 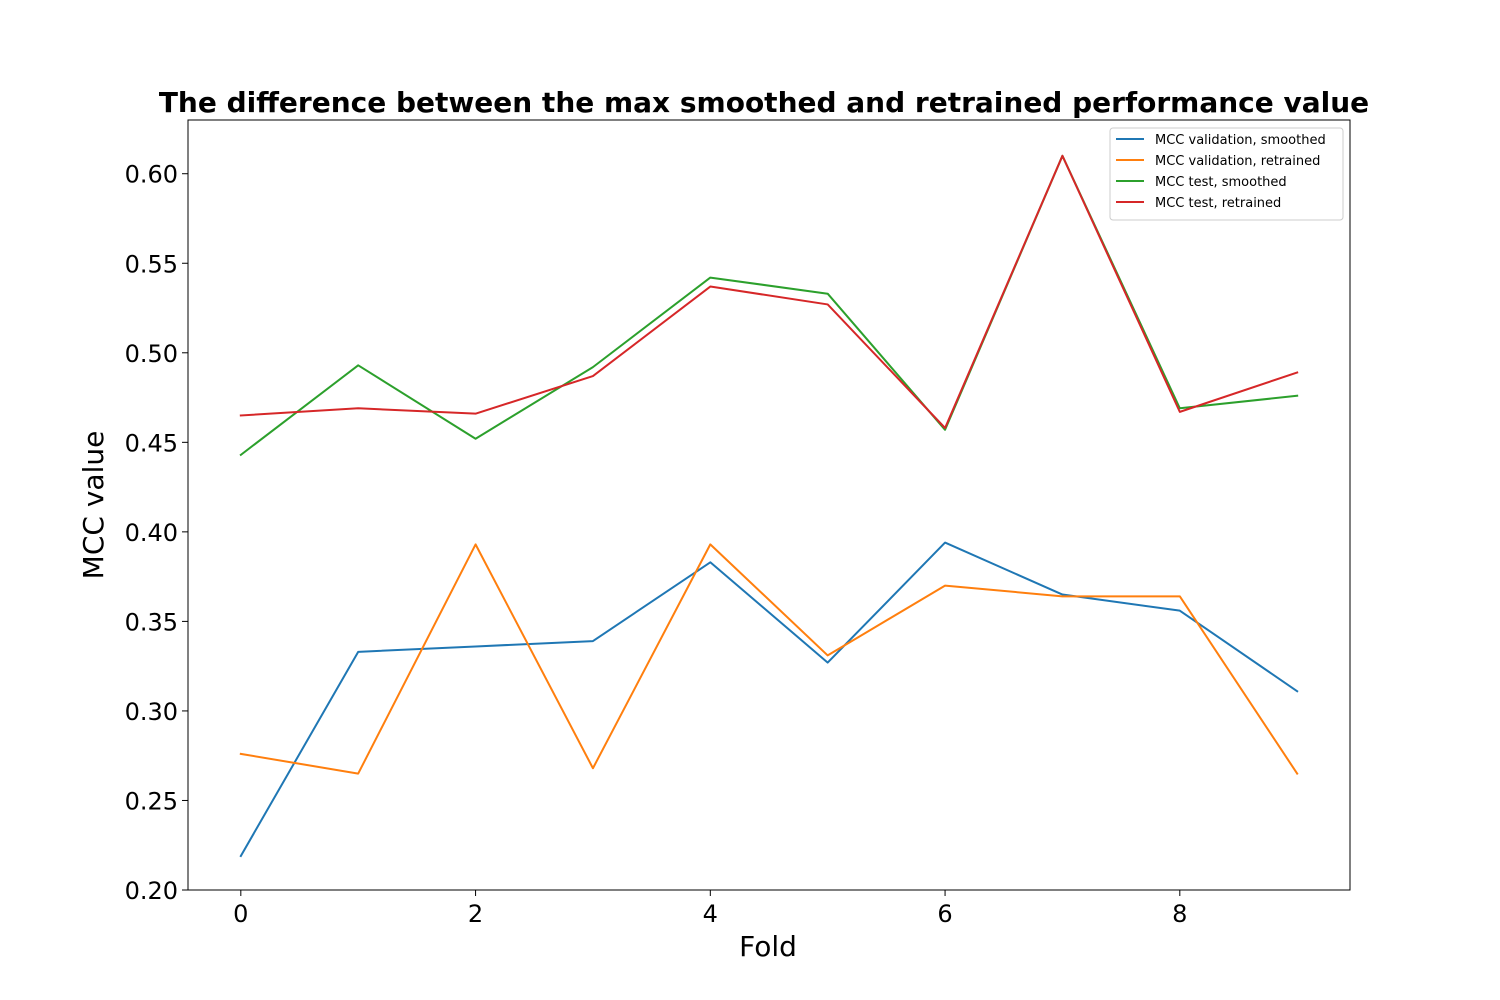 I want to click on y-axis-label: MCC value, so click(x=93, y=505).